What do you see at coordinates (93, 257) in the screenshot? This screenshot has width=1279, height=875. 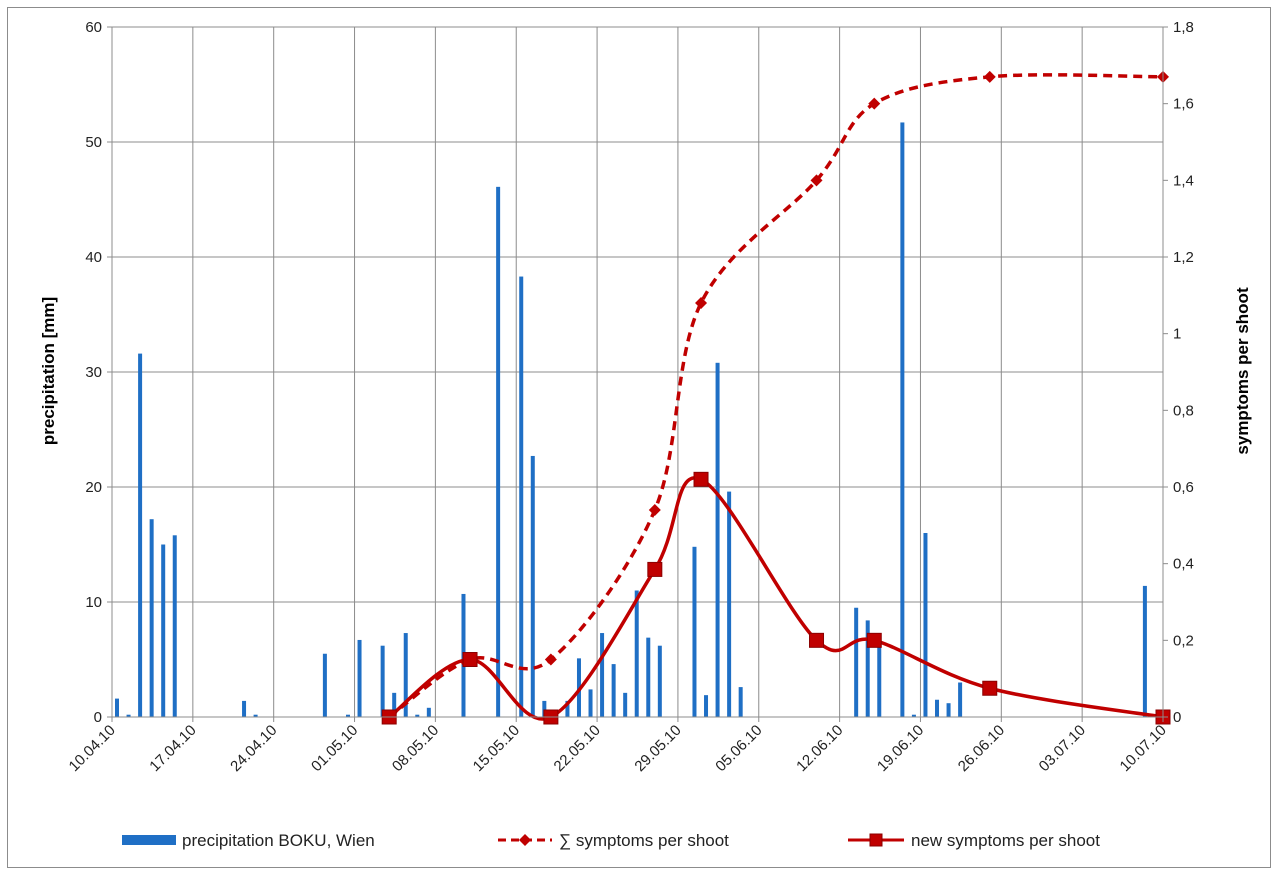 I see `left-tick-label: 40` at bounding box center [93, 257].